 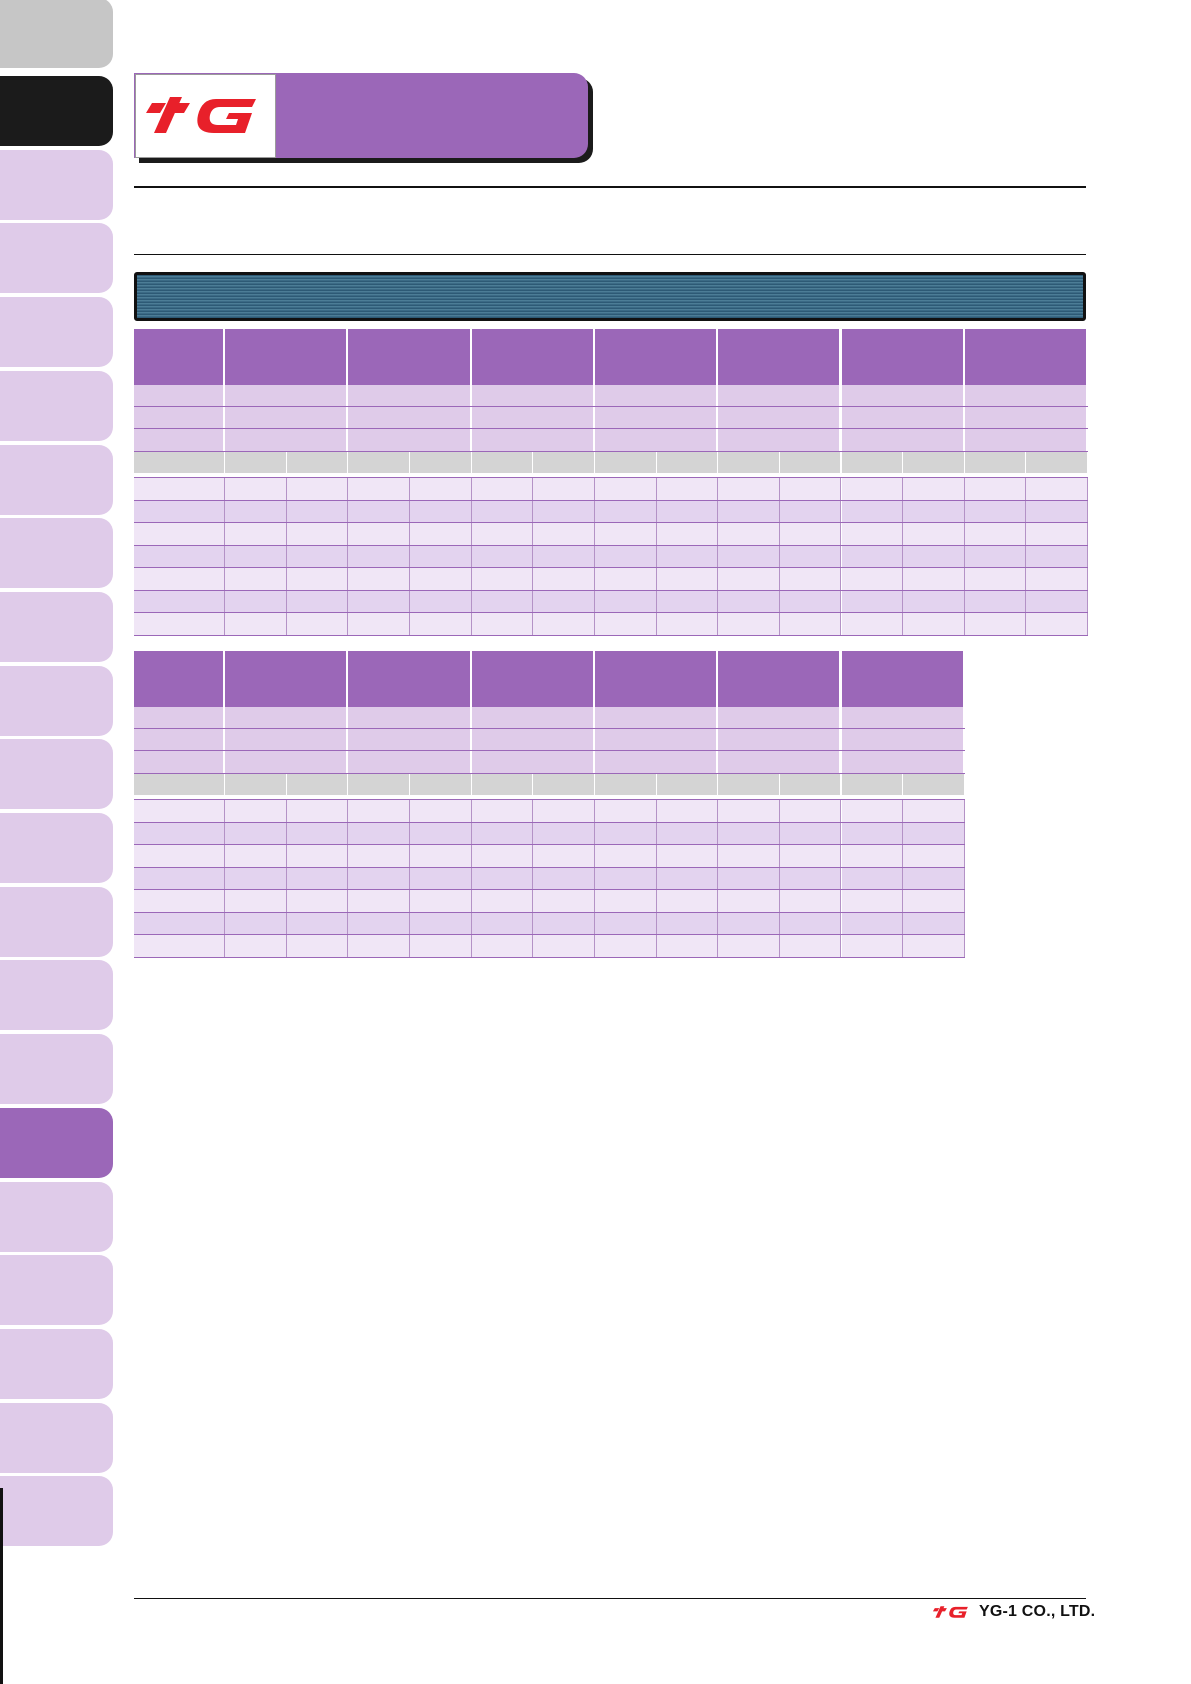 I want to click on band-label-cell, so click(x=179, y=762).